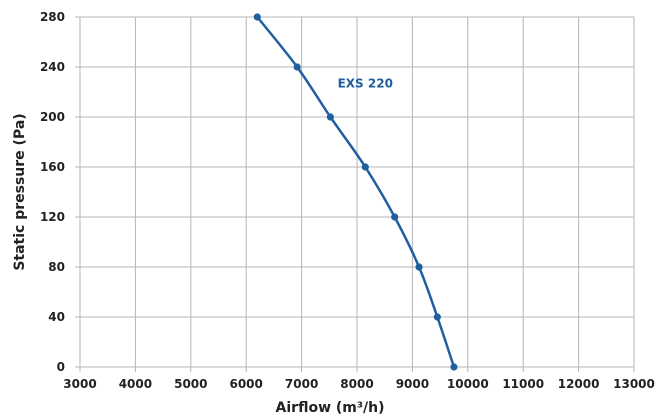  What do you see at coordinates (52, 217) in the screenshot?
I see `y-tick-label: 120` at bounding box center [52, 217].